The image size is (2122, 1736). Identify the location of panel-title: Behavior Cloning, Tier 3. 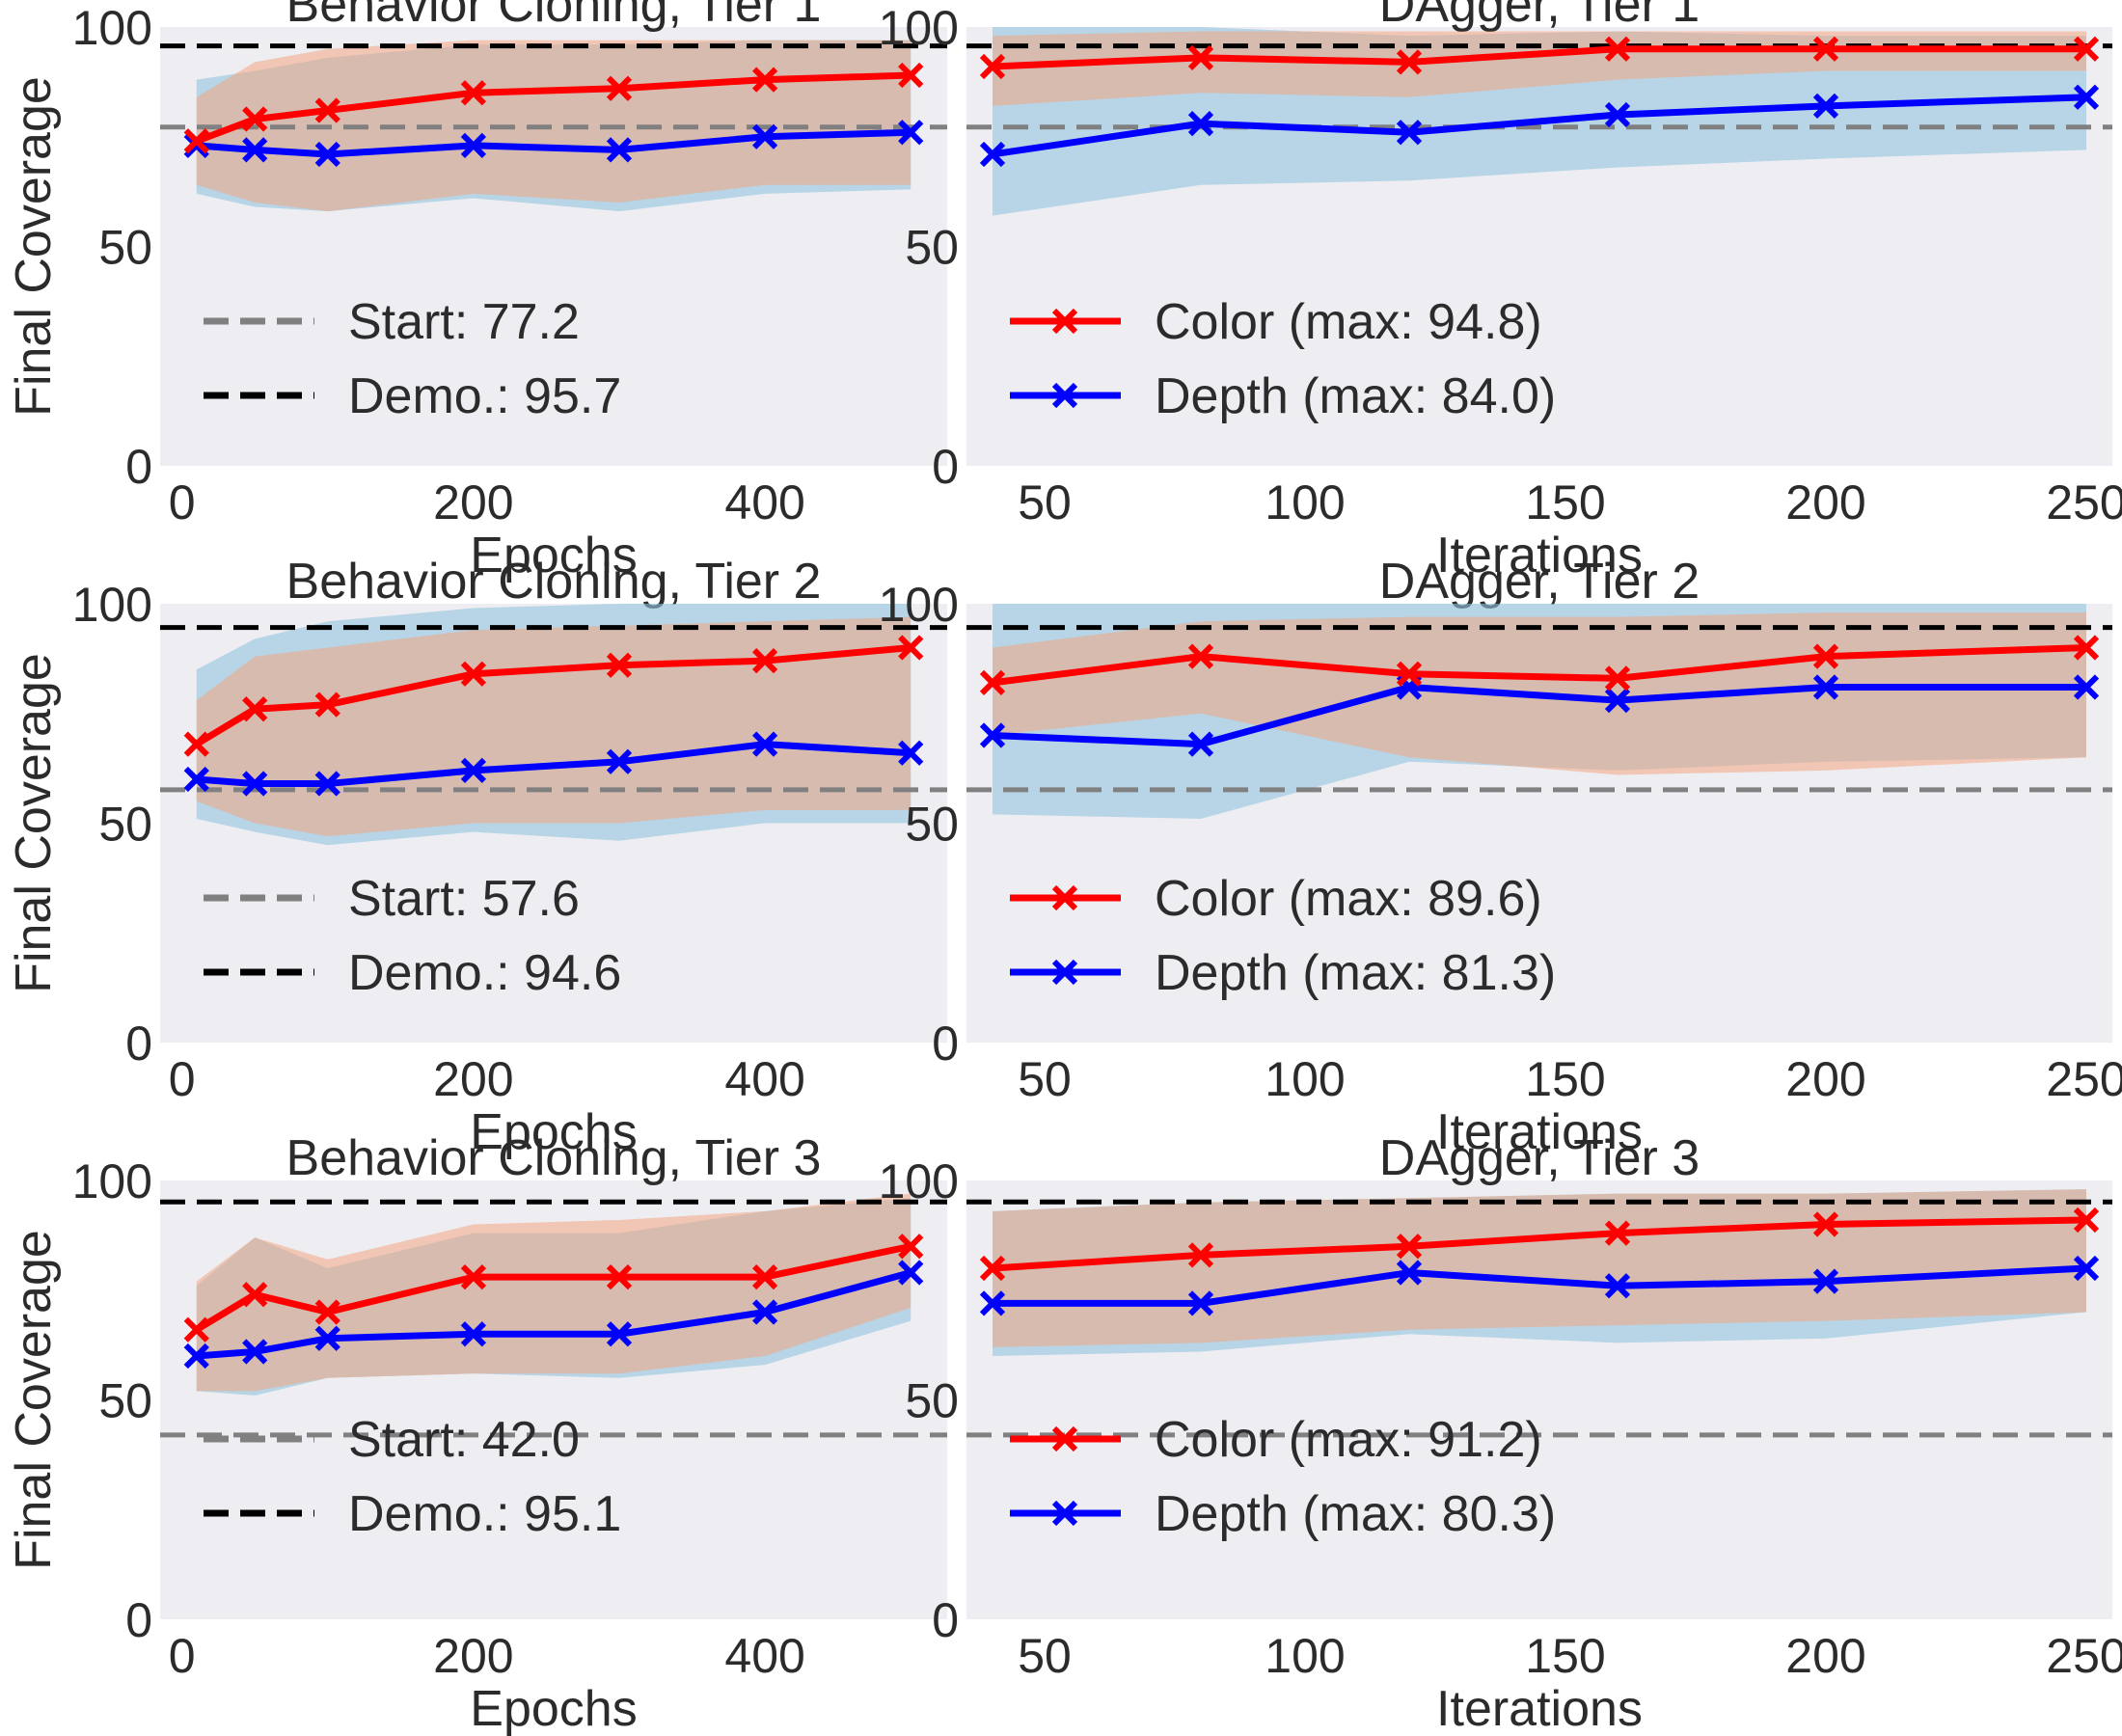
(554, 1158).